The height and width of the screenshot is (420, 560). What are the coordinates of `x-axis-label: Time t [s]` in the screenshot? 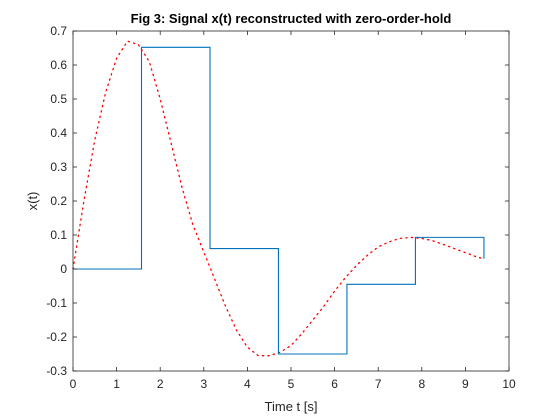 It's located at (291, 406).